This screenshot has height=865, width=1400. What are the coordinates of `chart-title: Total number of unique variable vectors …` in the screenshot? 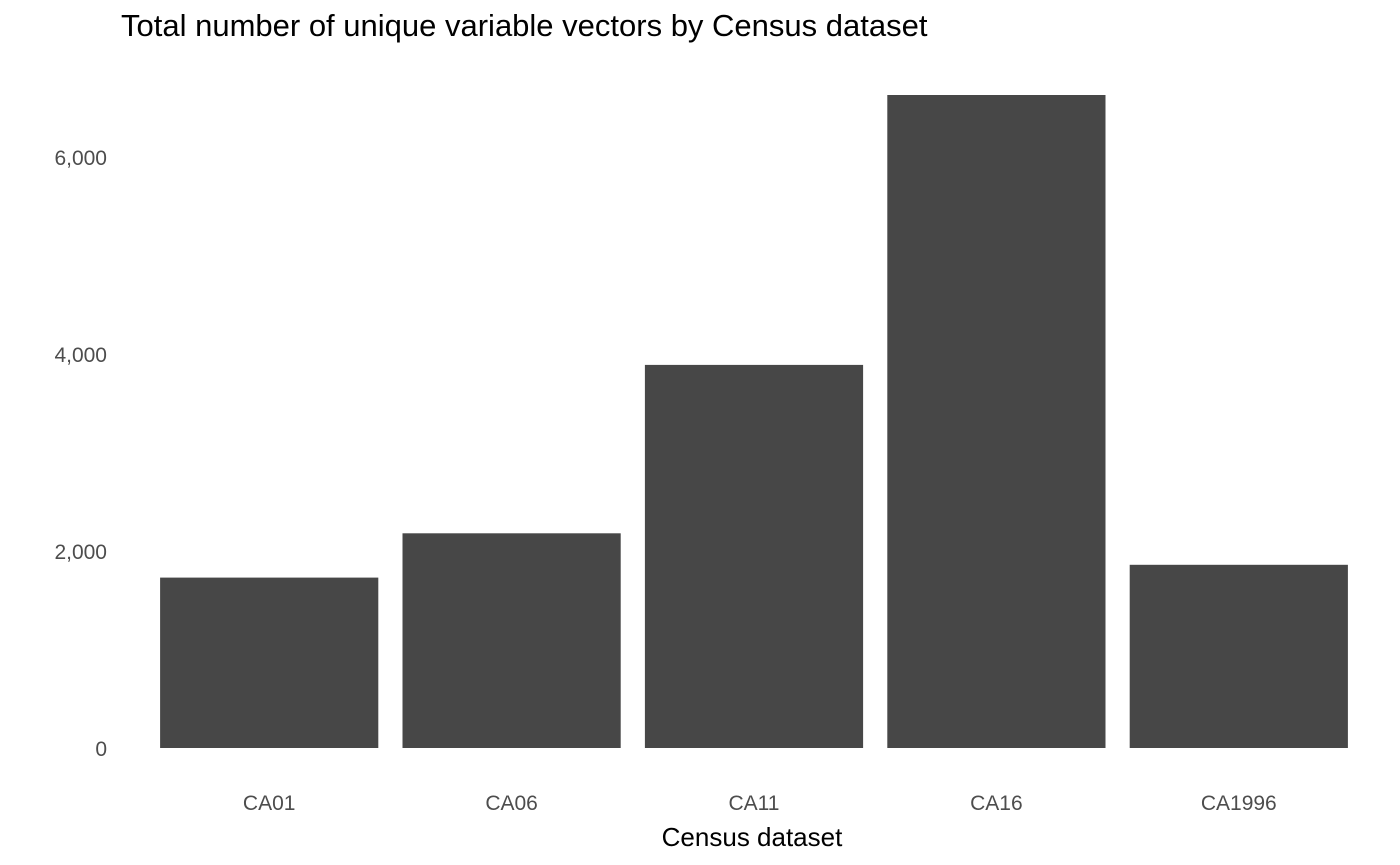 It's located at (524, 25).